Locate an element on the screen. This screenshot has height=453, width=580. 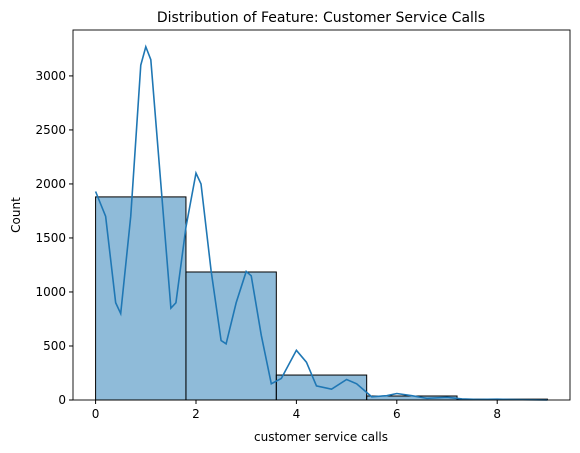
x-tick-label: 0 is located at coordinates (96, 414).